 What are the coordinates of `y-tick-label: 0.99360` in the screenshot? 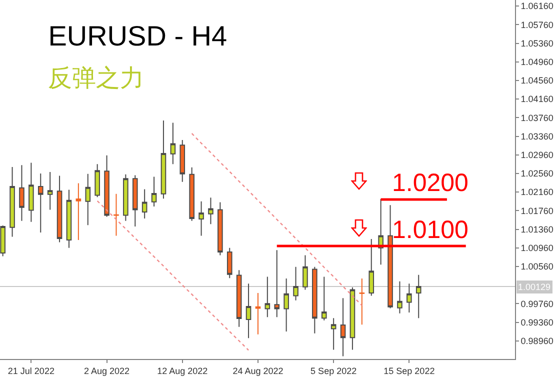 It's located at (537, 322).